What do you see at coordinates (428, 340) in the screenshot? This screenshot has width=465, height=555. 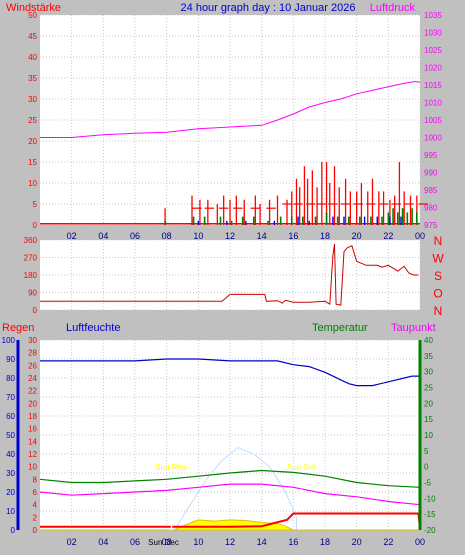 I see `temperature-tick-label: 40` at bounding box center [428, 340].